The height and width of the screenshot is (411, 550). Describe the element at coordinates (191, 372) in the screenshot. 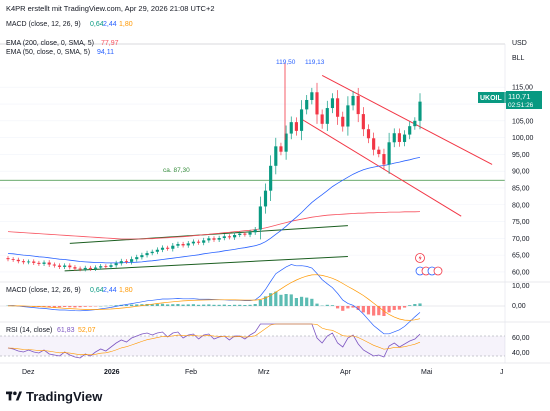

I see `time-label-feb: Feb` at that location.